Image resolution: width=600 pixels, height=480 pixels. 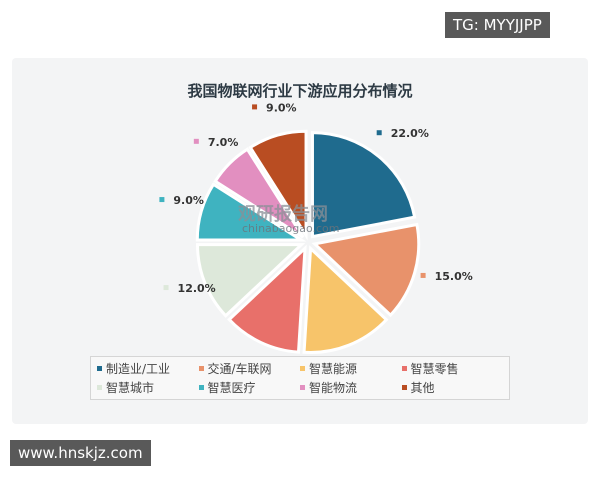 I want to click on legend-item: 智慧城市, so click(x=148, y=387).